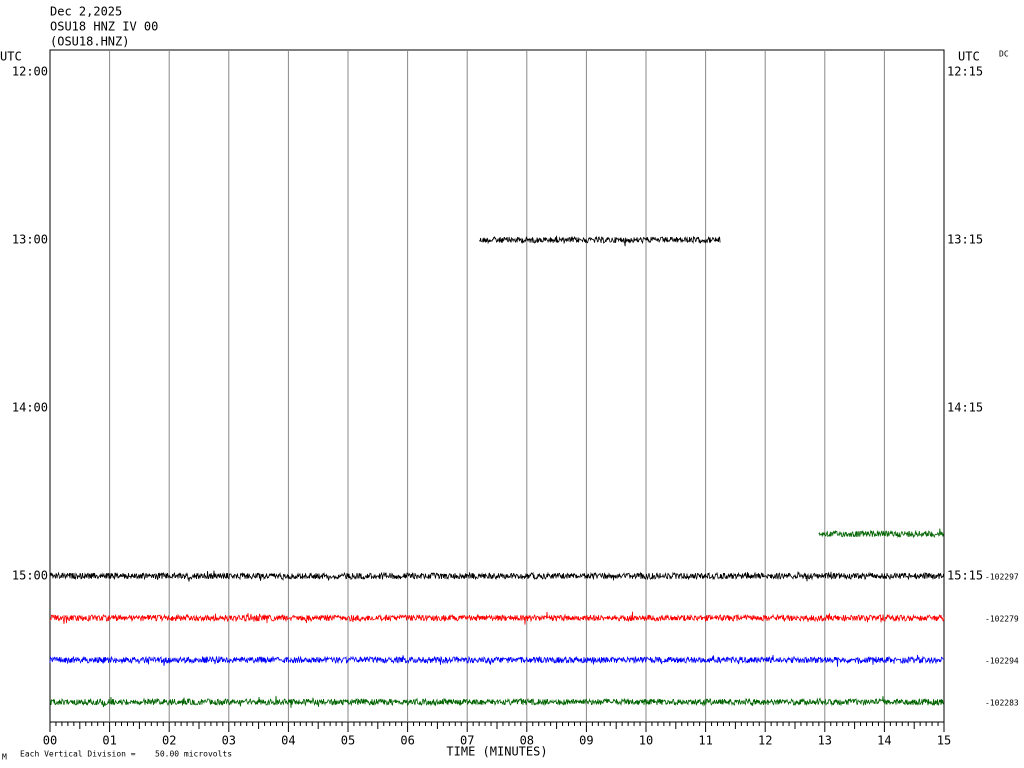 This screenshot has height=768, width=1024. Describe the element at coordinates (78, 754) in the screenshot. I see `scale-text: Each Vertical Division =` at that location.